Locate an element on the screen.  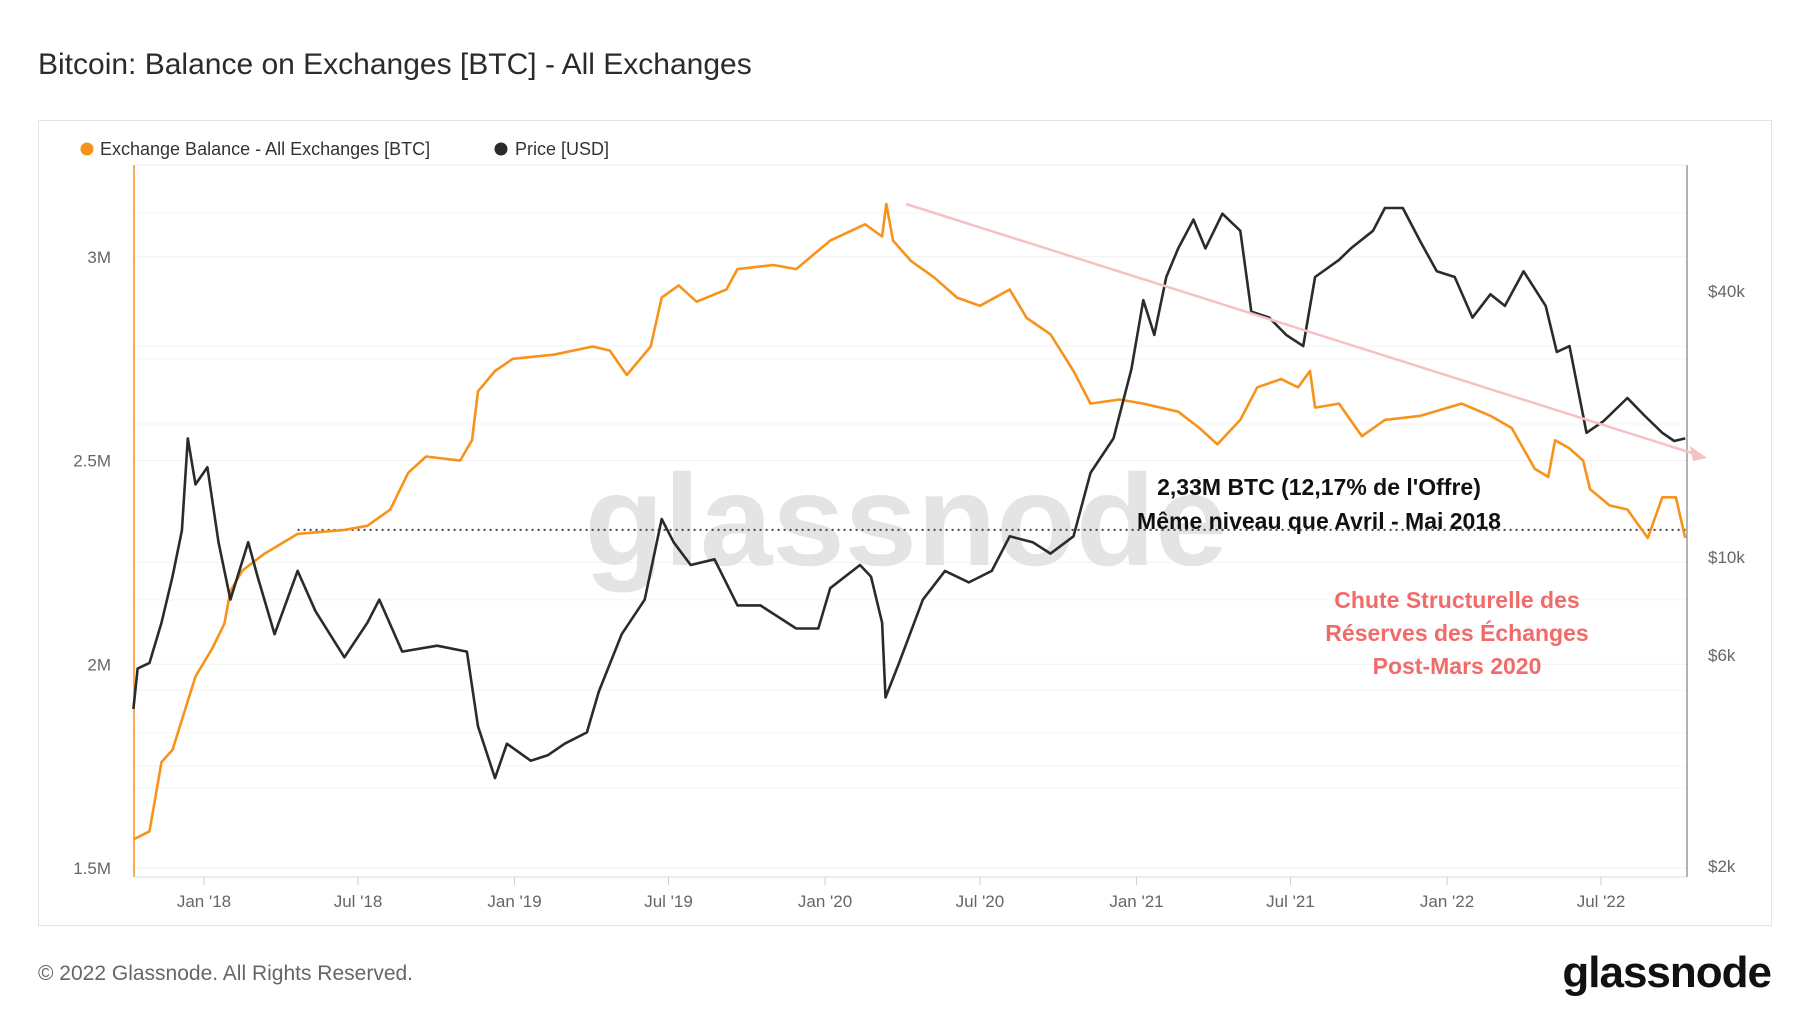
annotation-level-line2: Même niveau que Avril - Mai 2018 is located at coordinates (1319, 521).